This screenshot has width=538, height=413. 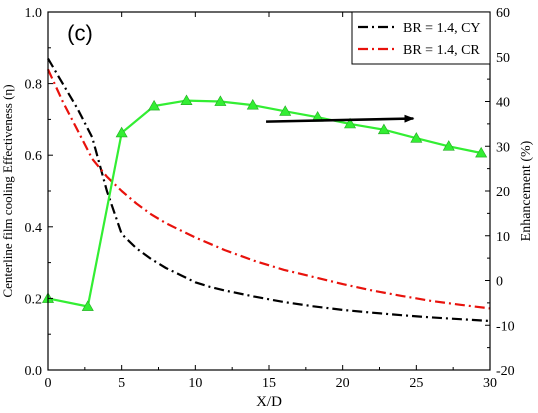 I want to click on x-tick-label: 15, so click(x=269, y=383).